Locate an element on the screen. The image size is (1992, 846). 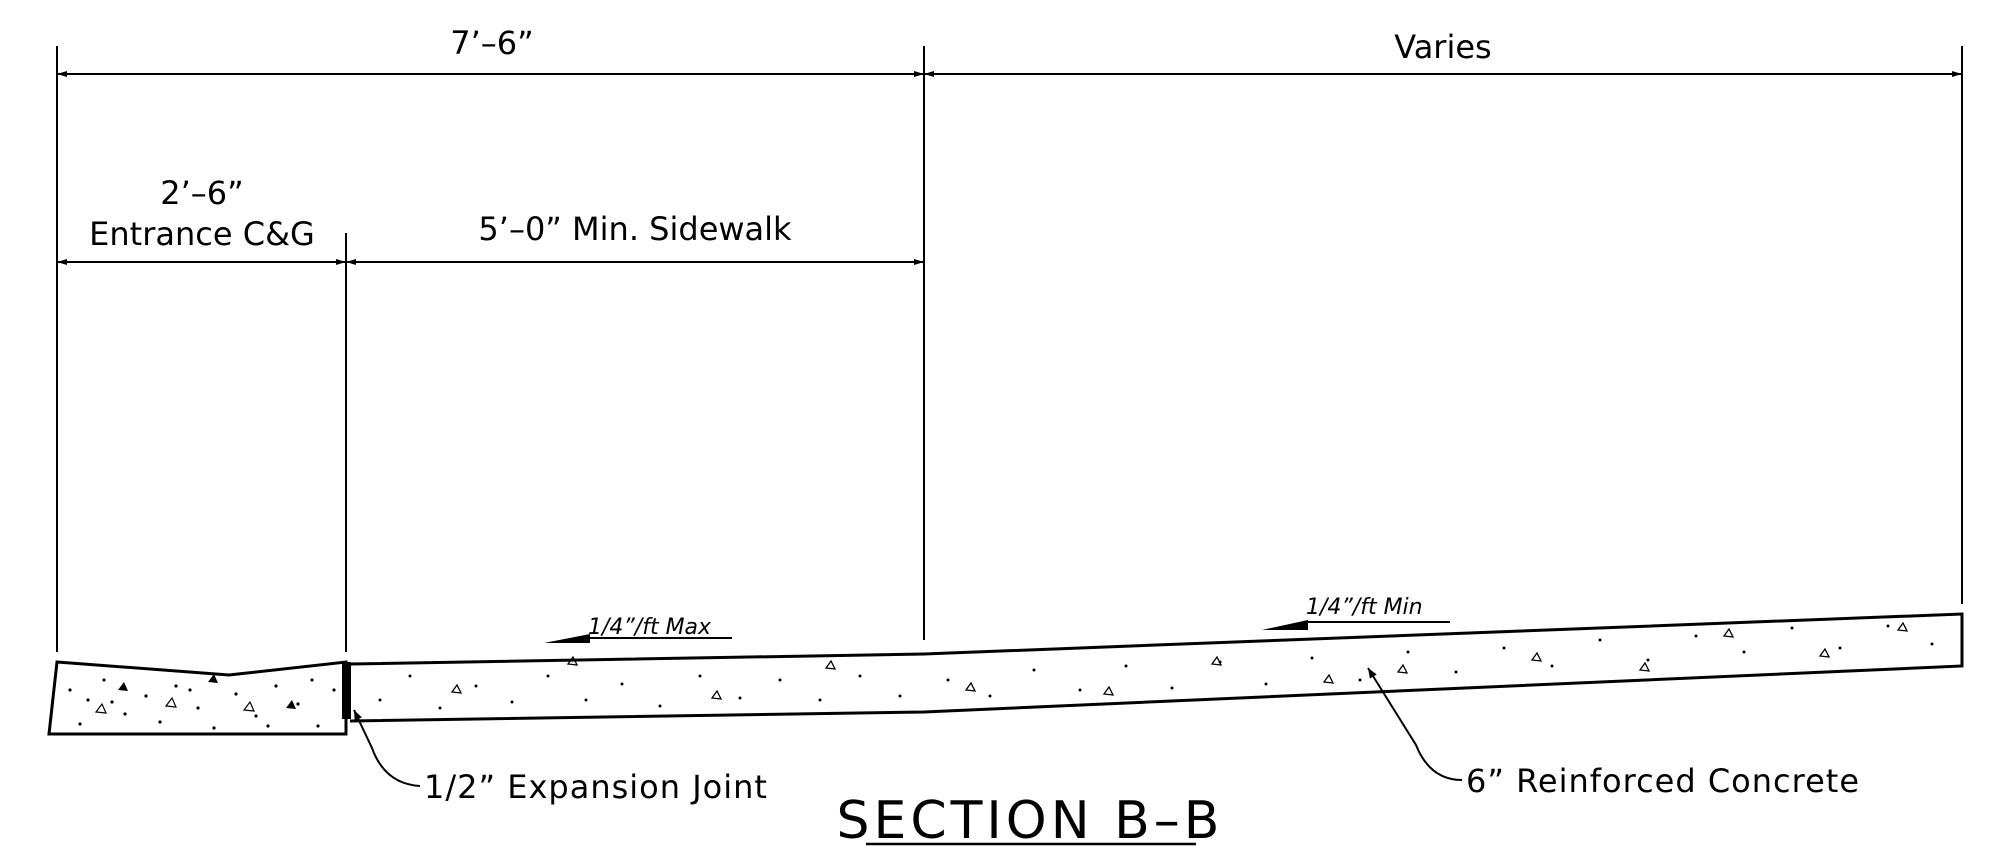
expansion-joint-callout: 1/2” Expansion Joint is located at coordinates (596, 787).